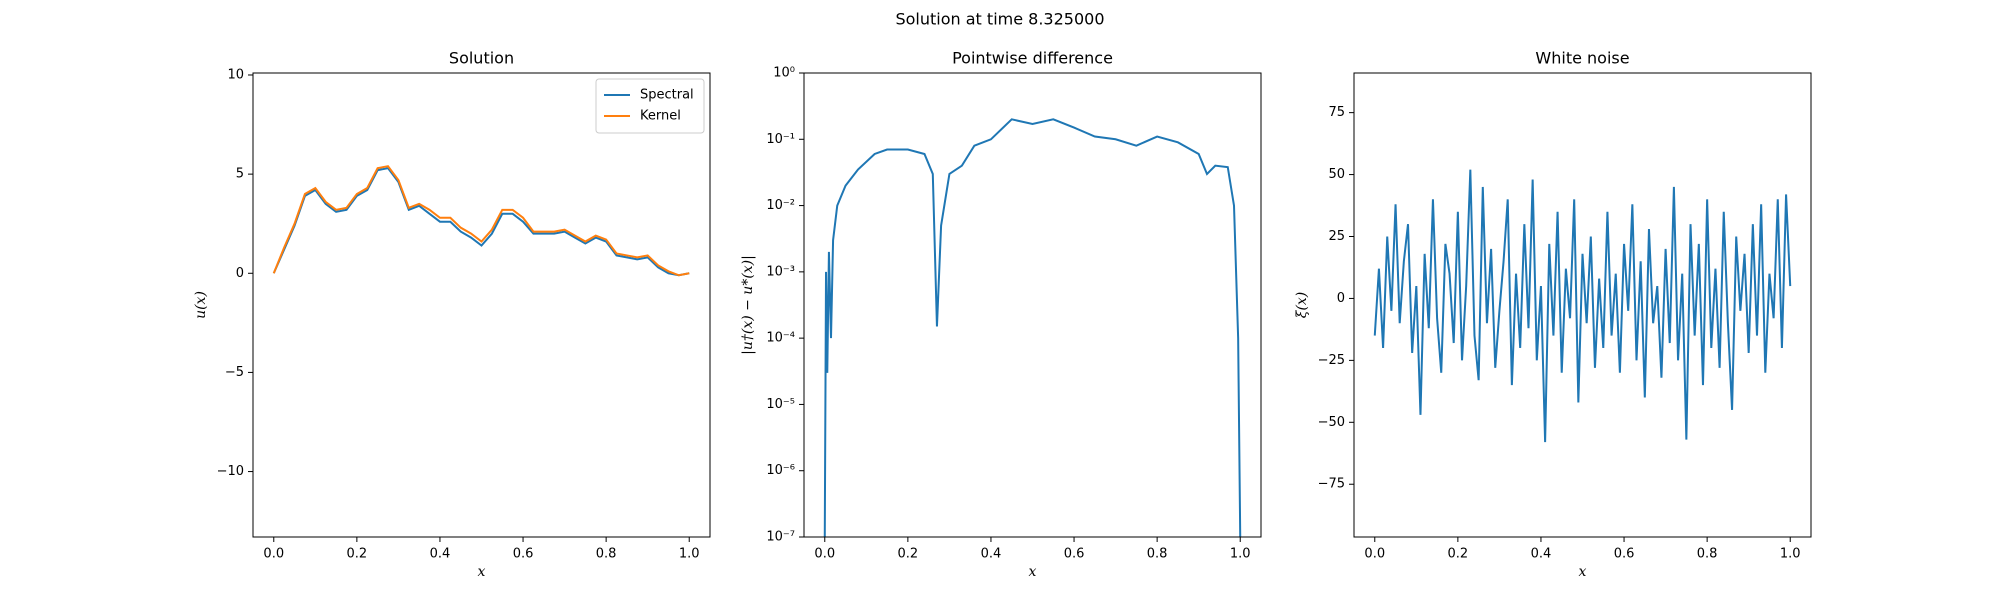 This screenshot has height=600, width=2000. I want to click on legend-box, so click(650, 106).